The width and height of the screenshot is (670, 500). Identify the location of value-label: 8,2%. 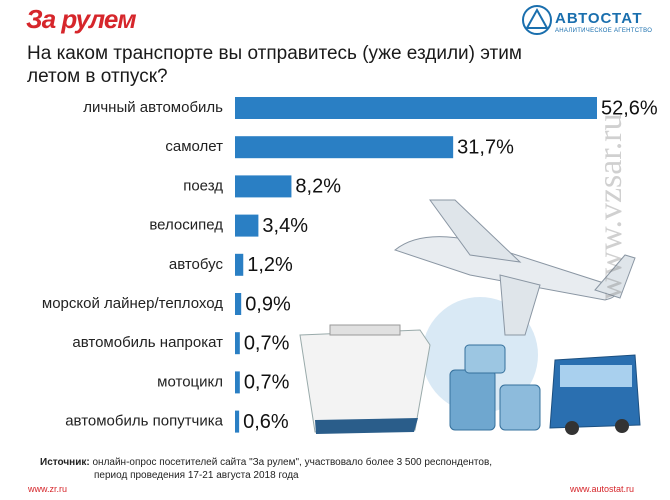
(318, 187).